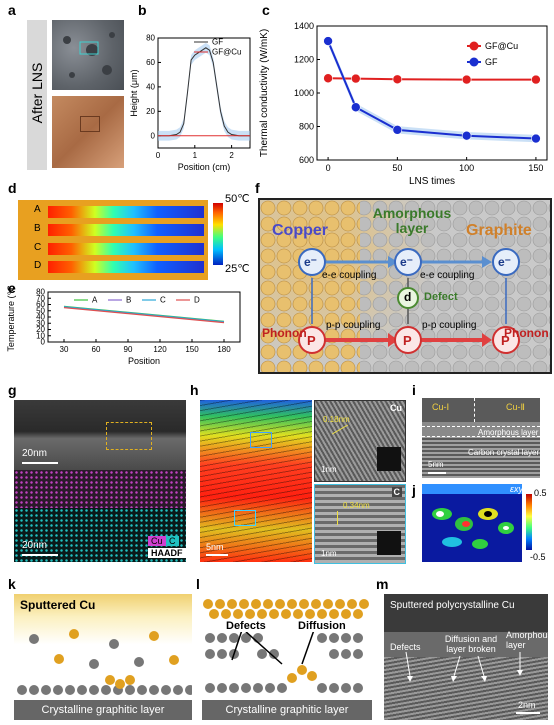 The height and width of the screenshot is (725, 554). Describe the element at coordinates (204, 167) in the screenshot. I see `x-axis-label: Position (cm)` at that location.